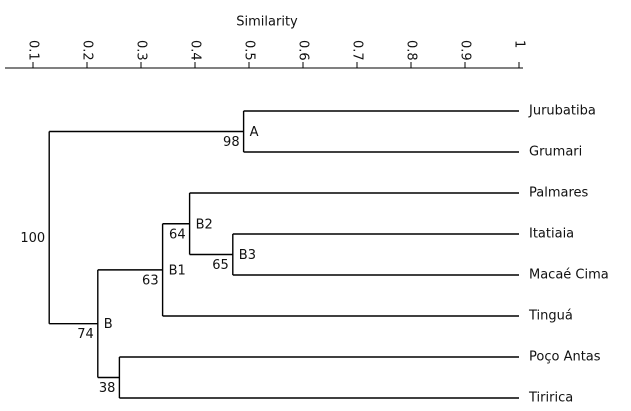 Image resolution: width=631 pixels, height=411 pixels. I want to click on support-value: 98, so click(231, 142).